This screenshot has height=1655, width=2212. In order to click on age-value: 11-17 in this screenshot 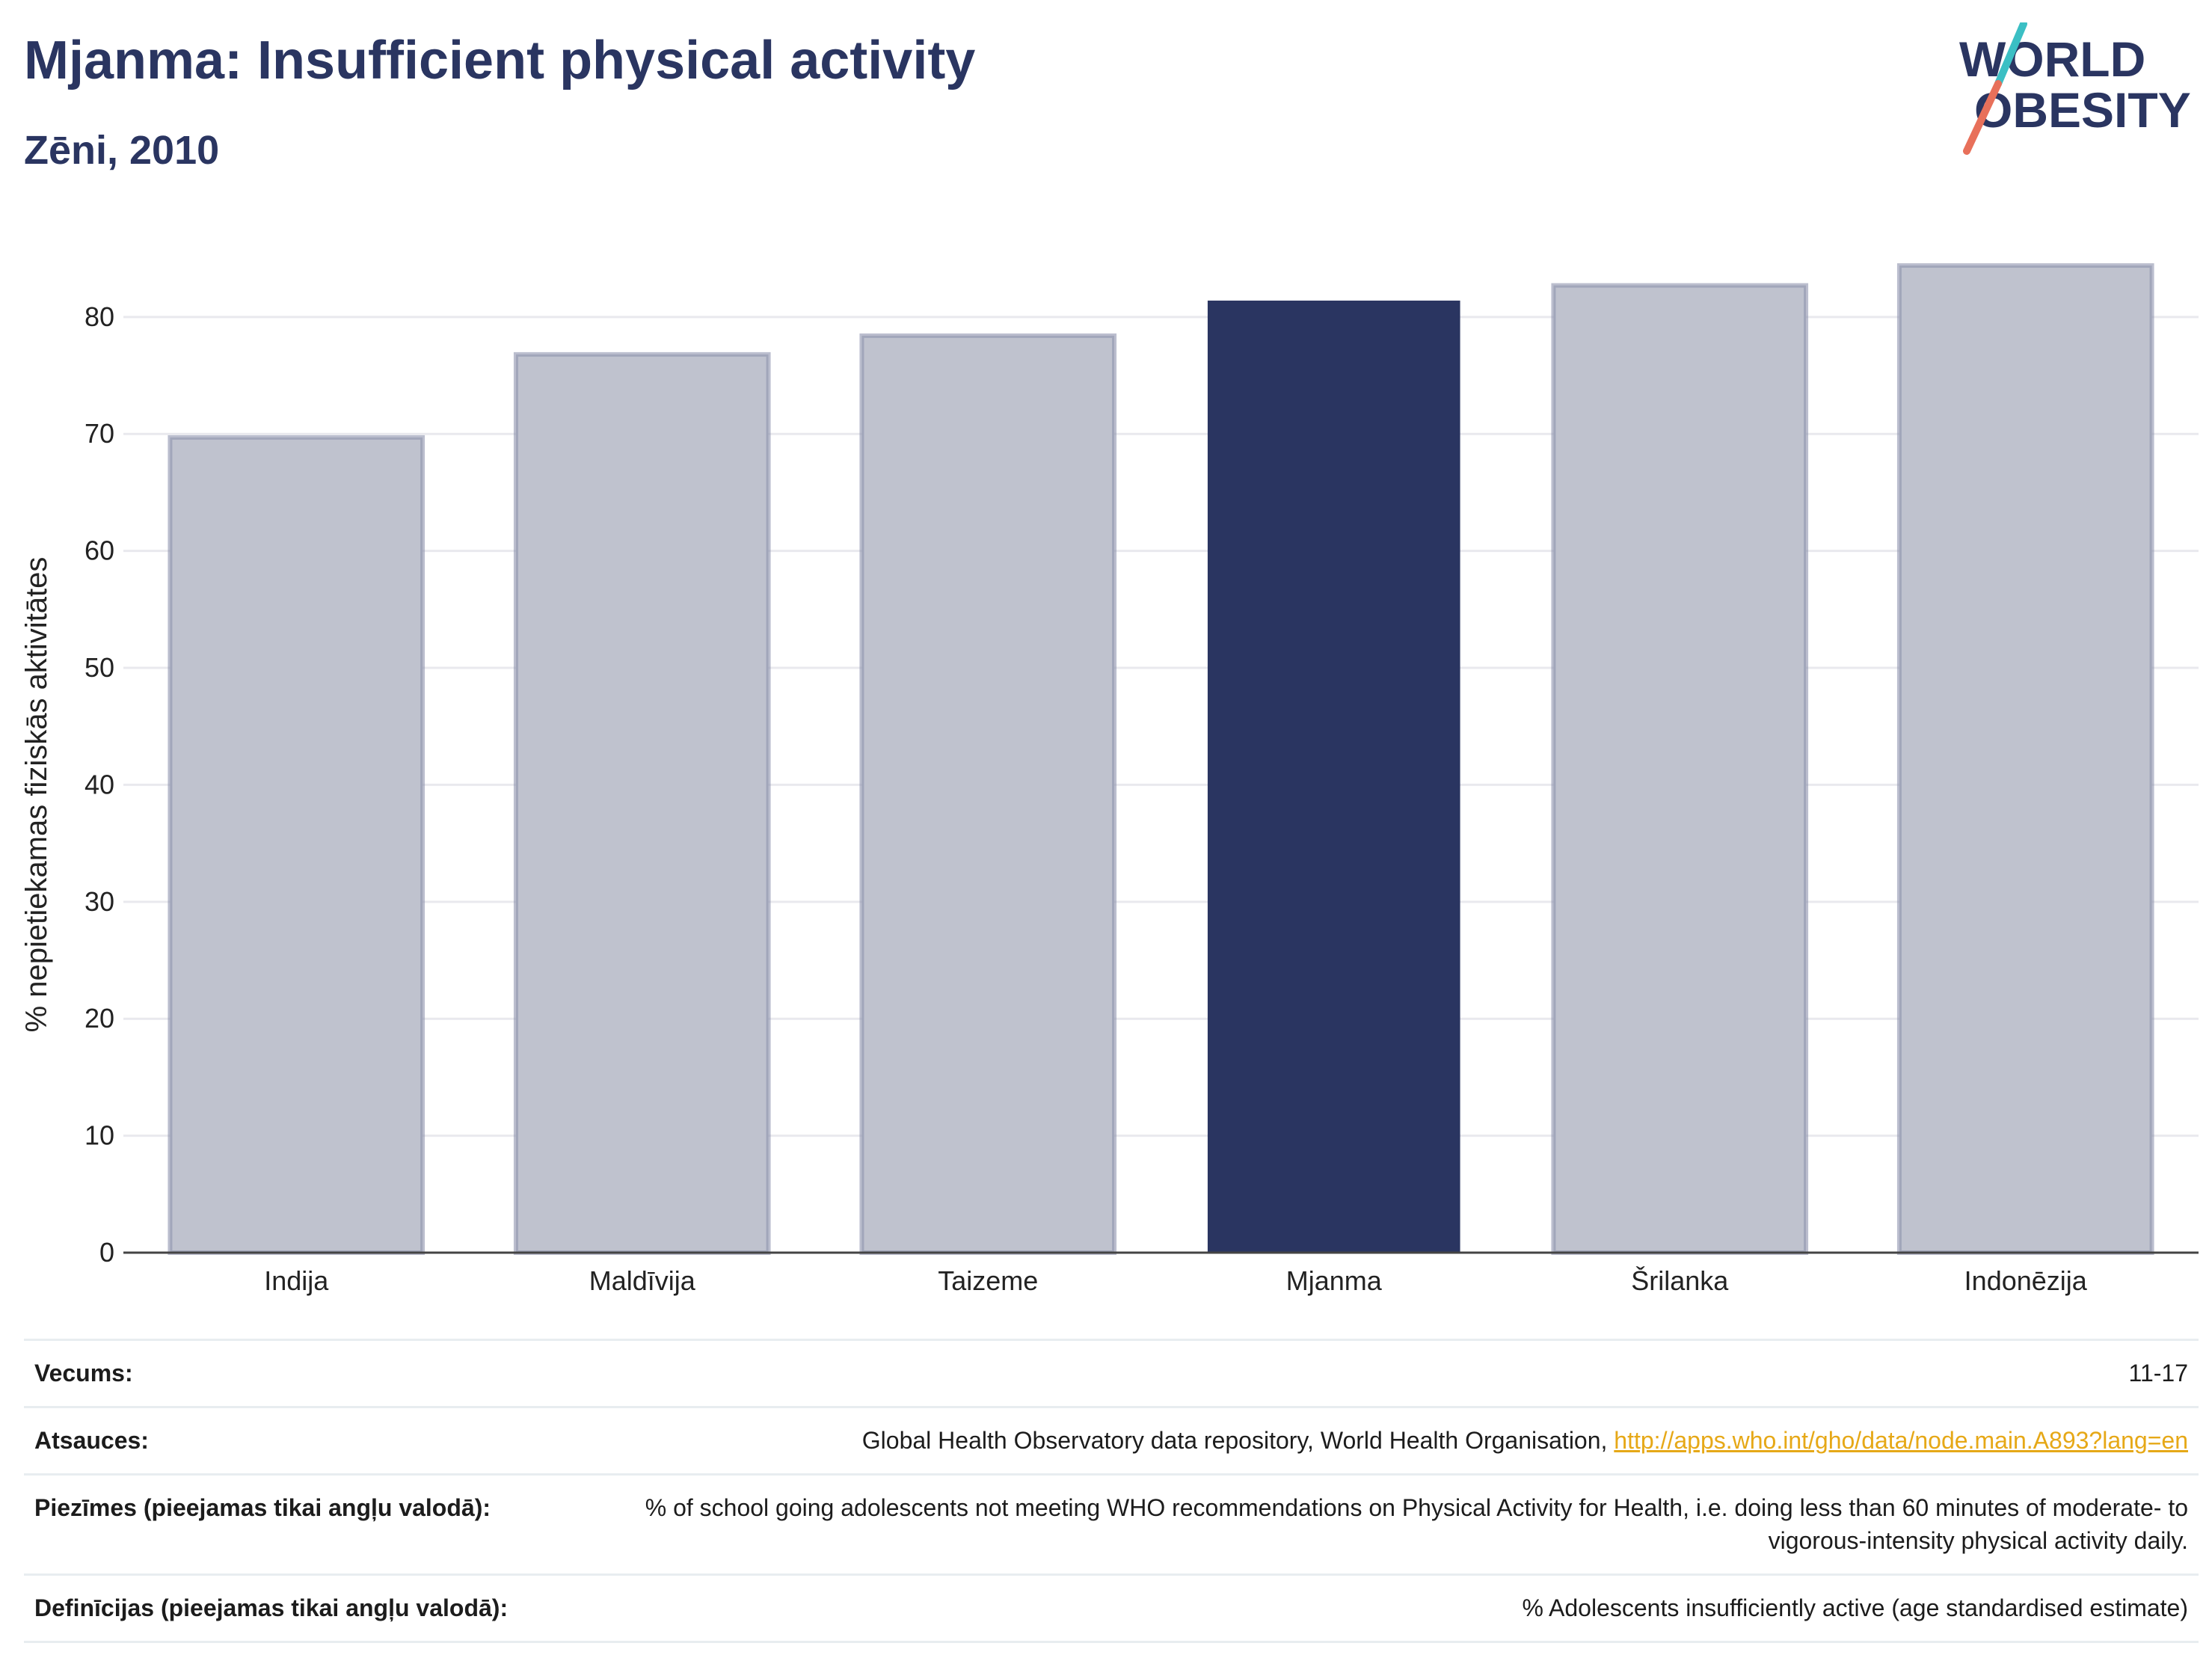, I will do `click(1398, 1373)`.